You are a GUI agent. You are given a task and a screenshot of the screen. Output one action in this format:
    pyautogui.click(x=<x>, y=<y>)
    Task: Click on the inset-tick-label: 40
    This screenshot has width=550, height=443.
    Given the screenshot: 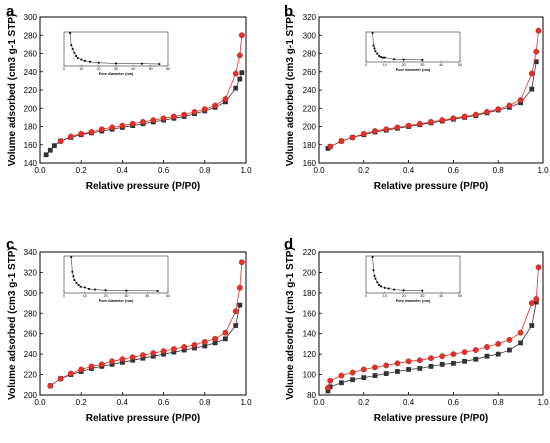 What is the action you would take?
    pyautogui.click(x=147, y=296)
    